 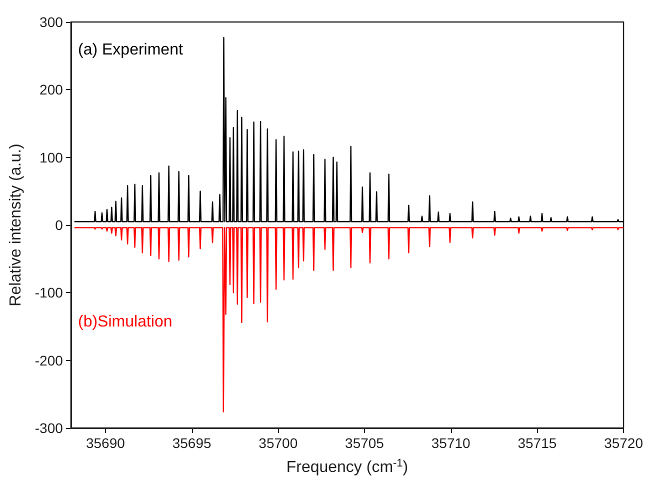 I want to click on text: (b)Simulation, so click(x=125, y=322).